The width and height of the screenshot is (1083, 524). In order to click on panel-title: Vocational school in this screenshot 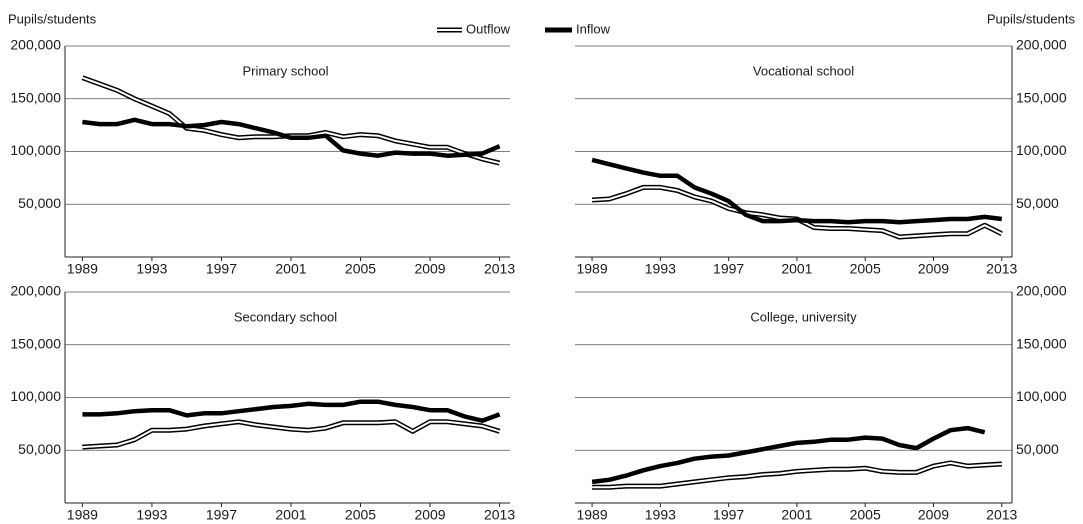, I will do `click(803, 70)`.